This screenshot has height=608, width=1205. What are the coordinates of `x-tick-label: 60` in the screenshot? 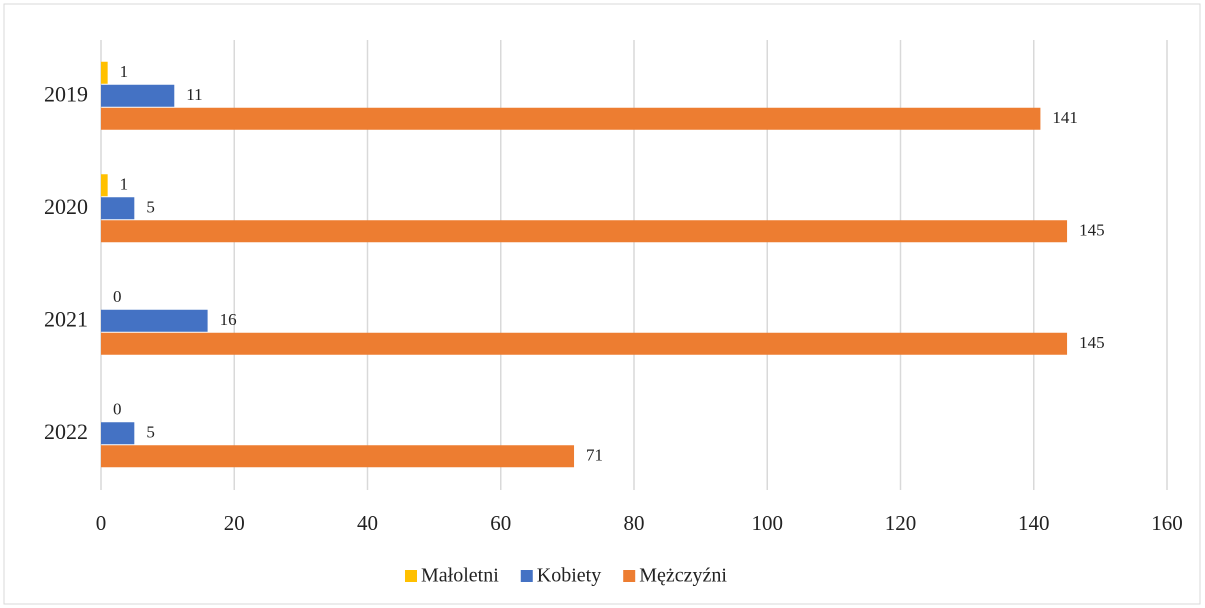 It's located at (500, 523).